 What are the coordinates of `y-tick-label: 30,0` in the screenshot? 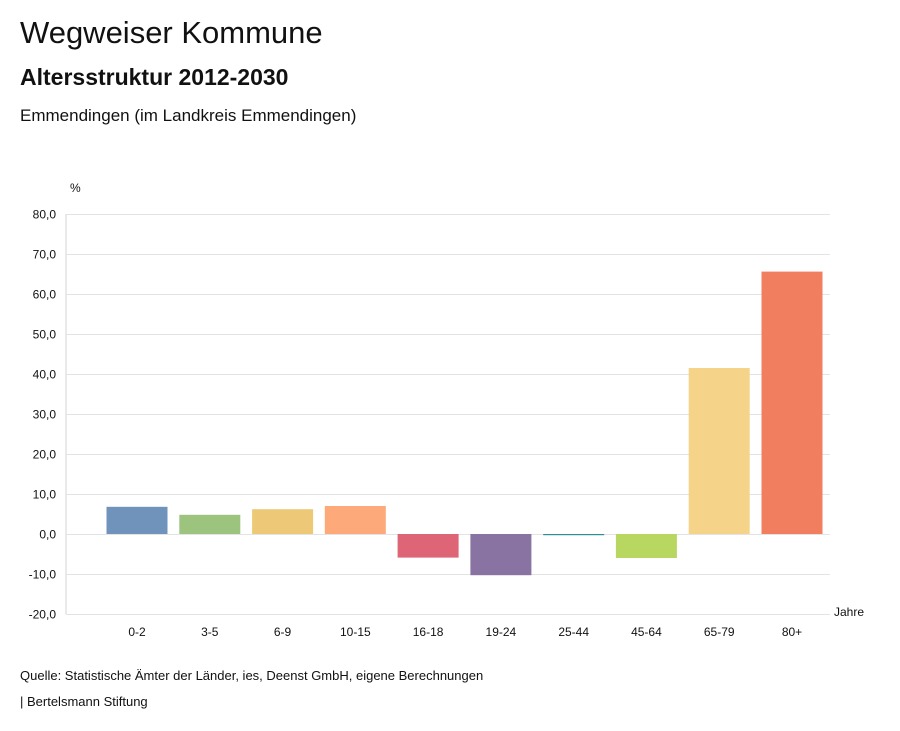 It's located at (45, 415).